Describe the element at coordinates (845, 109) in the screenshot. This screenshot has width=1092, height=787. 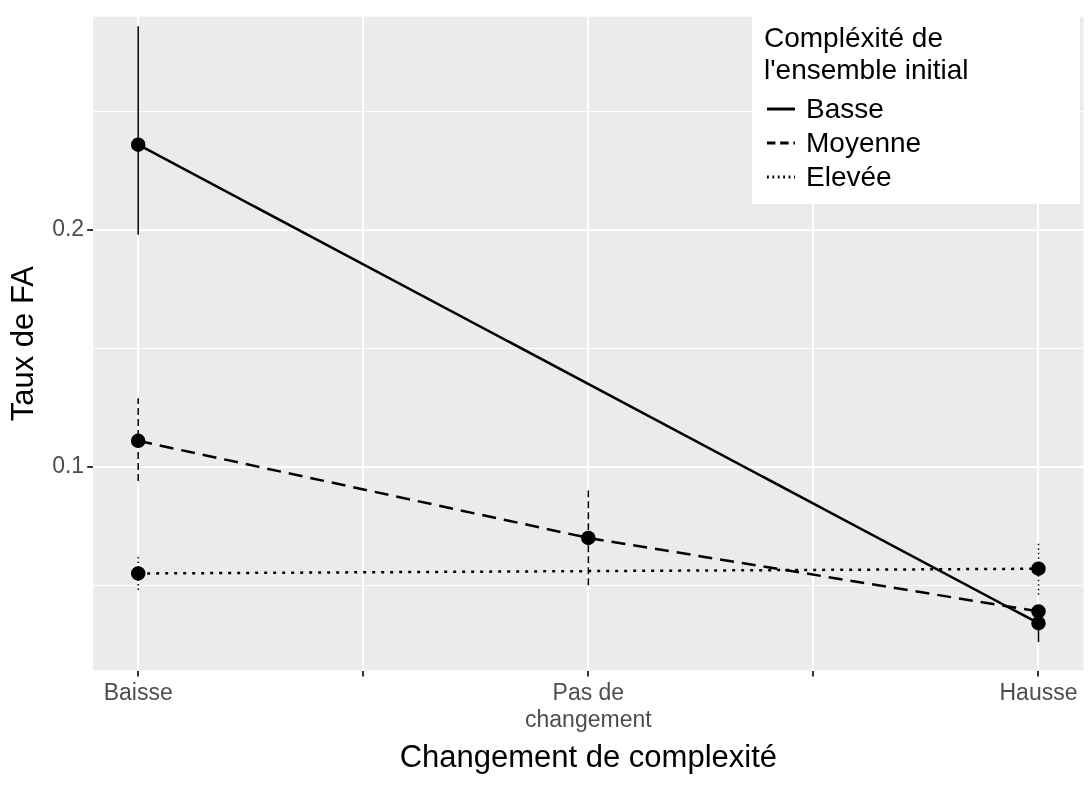
I see `legend-label: Basse` at that location.